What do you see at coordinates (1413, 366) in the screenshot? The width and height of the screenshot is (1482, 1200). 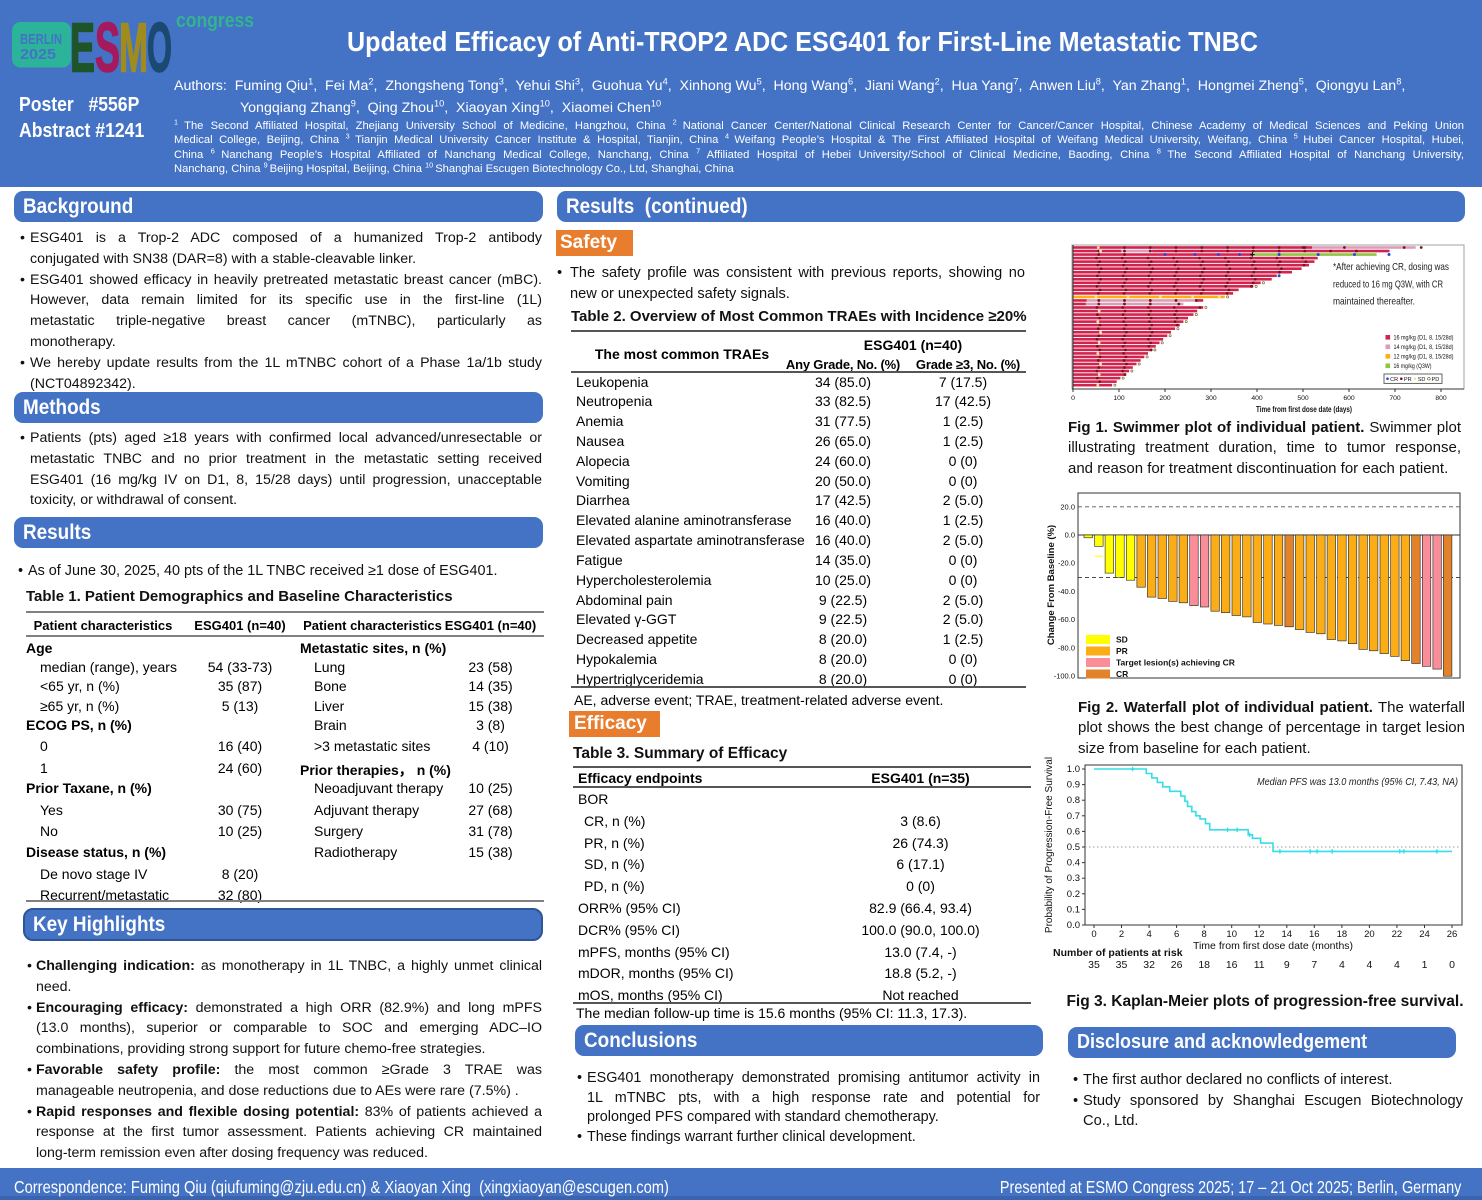 I see `svg-text: 16 mg/kg (Q3W)` at bounding box center [1413, 366].